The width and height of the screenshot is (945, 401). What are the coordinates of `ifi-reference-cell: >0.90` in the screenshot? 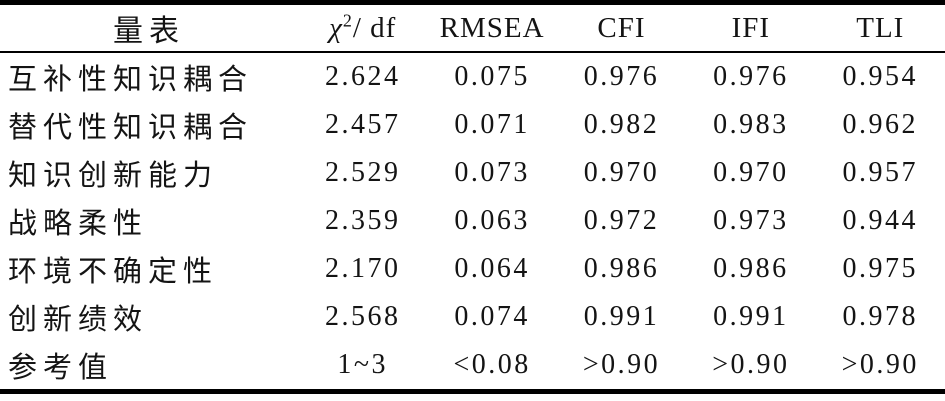 It's located at (751, 364).